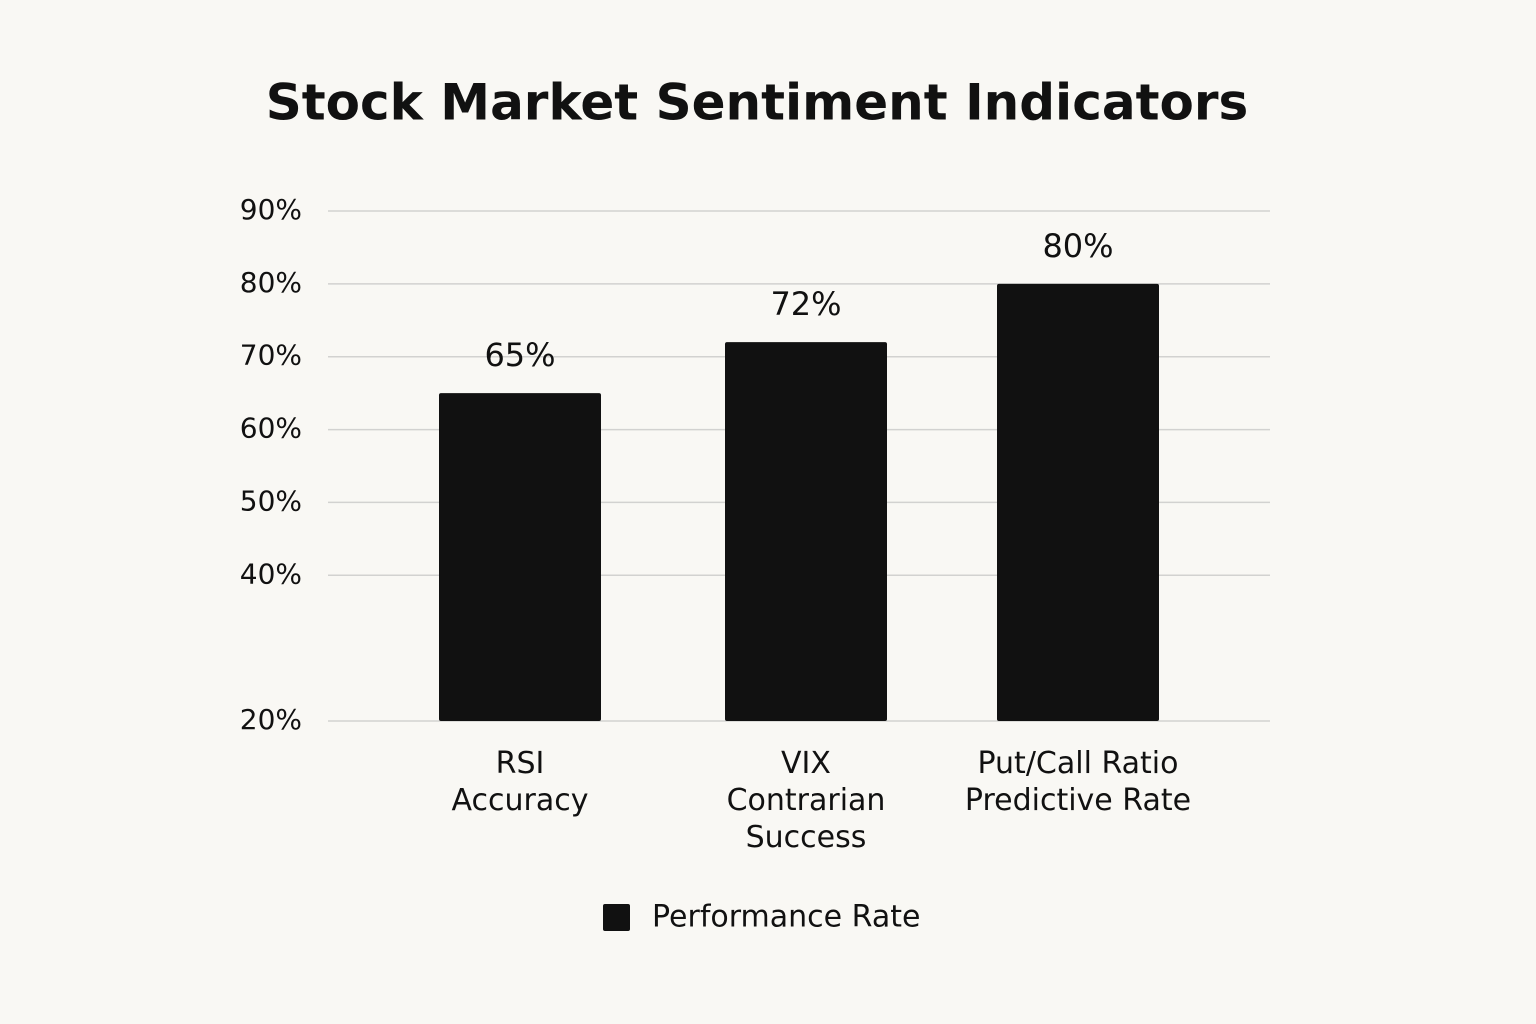 The height and width of the screenshot is (1024, 1536). Describe the element at coordinates (805, 304) in the screenshot. I see `value-label: 72%` at that location.